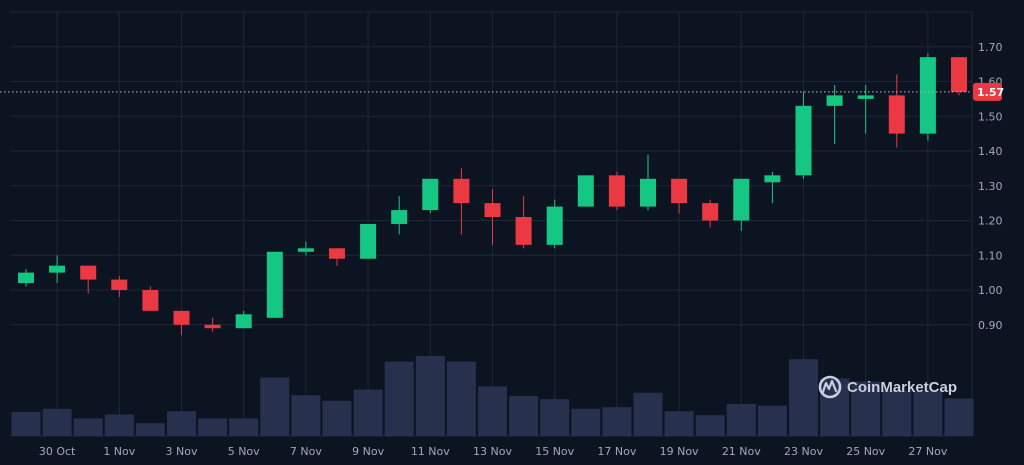 The height and width of the screenshot is (465, 1024). I want to click on x-tick-label: 23 Nov, so click(803, 451).